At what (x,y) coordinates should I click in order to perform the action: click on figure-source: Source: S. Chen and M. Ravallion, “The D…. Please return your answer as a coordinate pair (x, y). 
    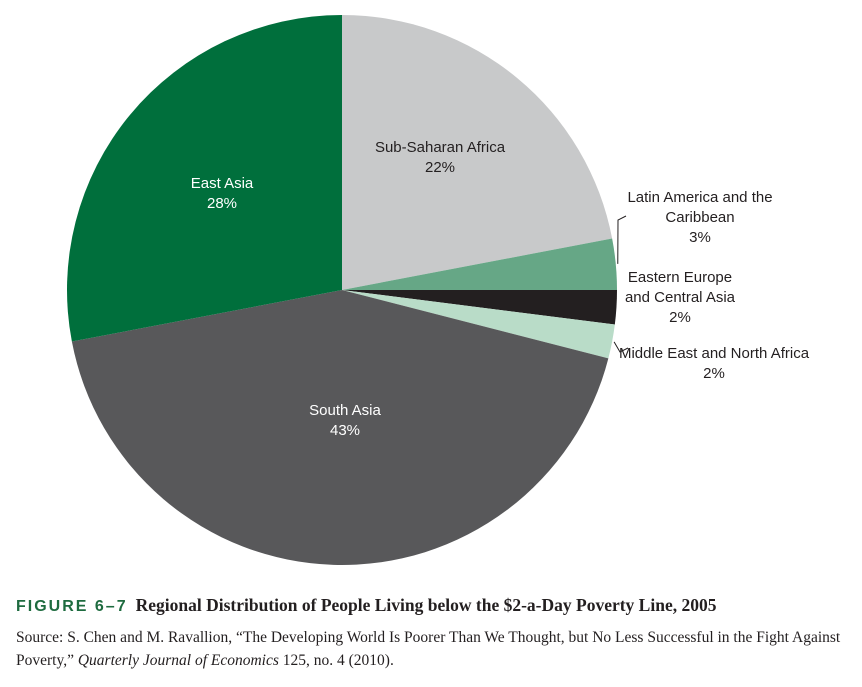
    Looking at the image, I should click on (436, 649).